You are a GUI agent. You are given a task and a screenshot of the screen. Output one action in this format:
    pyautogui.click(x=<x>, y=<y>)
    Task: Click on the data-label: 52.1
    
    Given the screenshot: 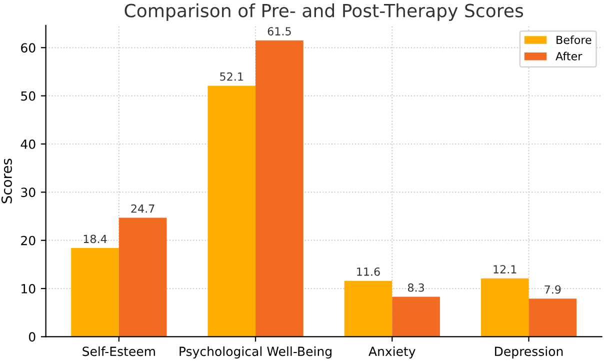 What is the action you would take?
    pyautogui.click(x=231, y=76)
    